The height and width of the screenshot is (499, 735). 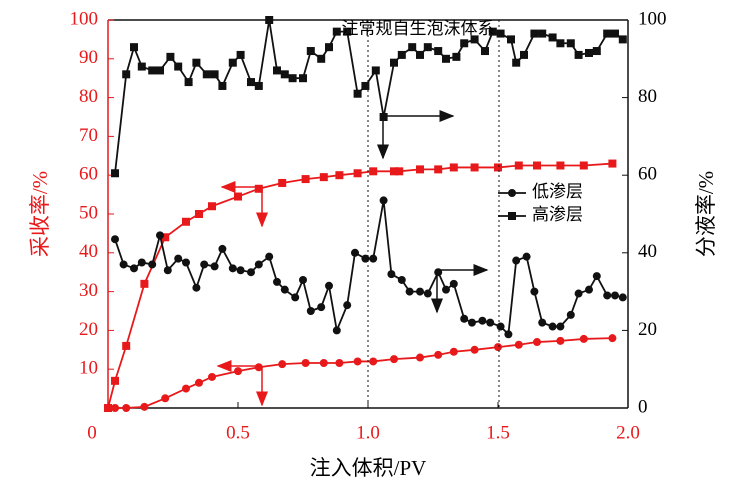 What do you see at coordinates (557, 214) in the screenshot?
I see `legend-label: 高渗层` at bounding box center [557, 214].